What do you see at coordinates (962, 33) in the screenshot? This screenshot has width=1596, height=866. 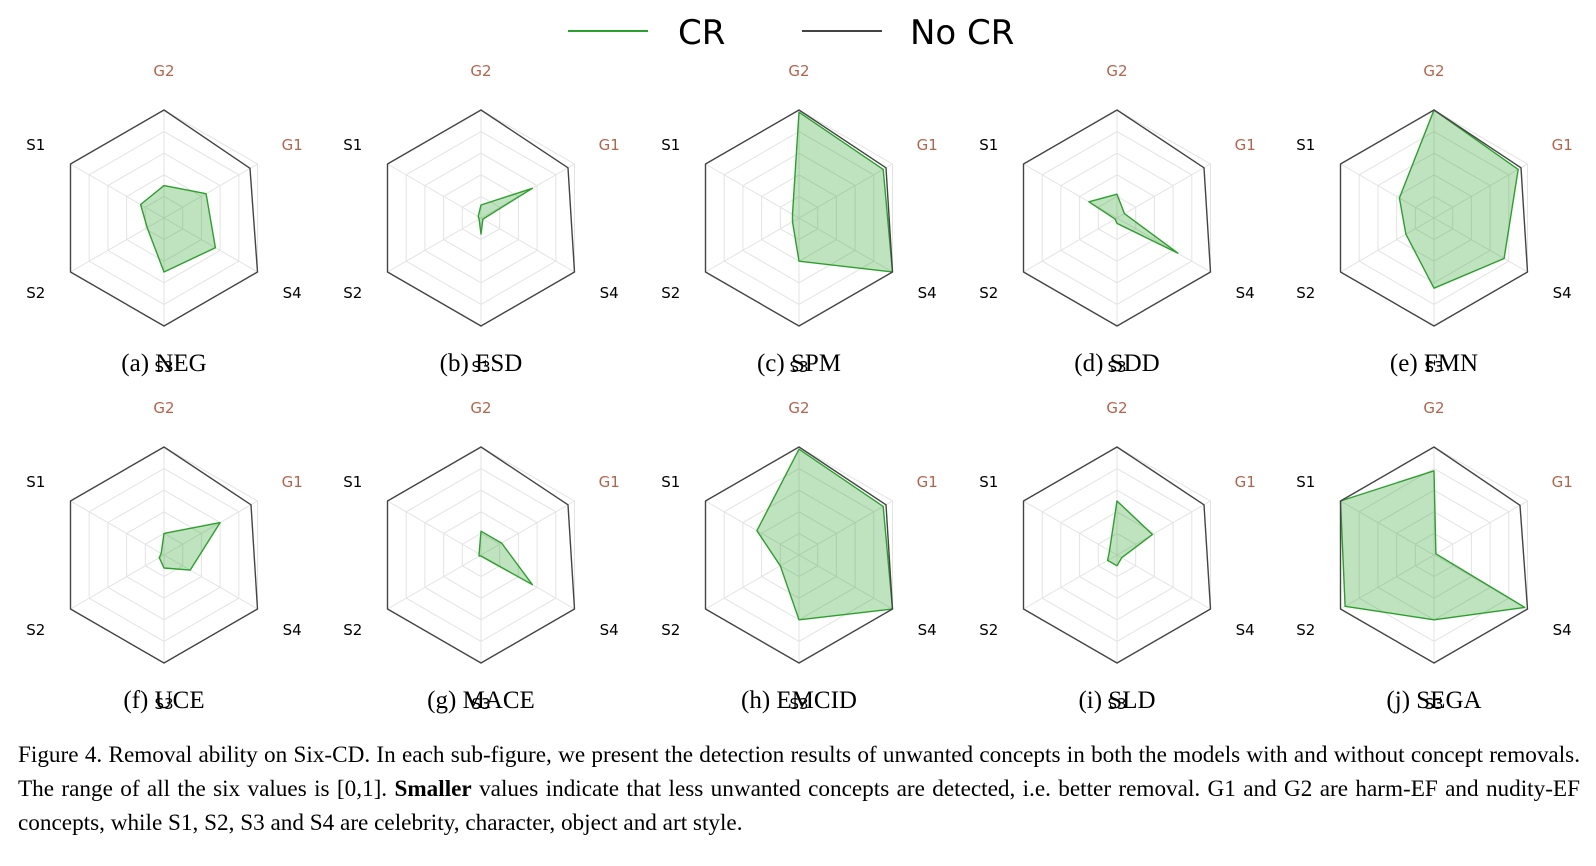 I see `legend-nocr-label: No CR` at bounding box center [962, 33].